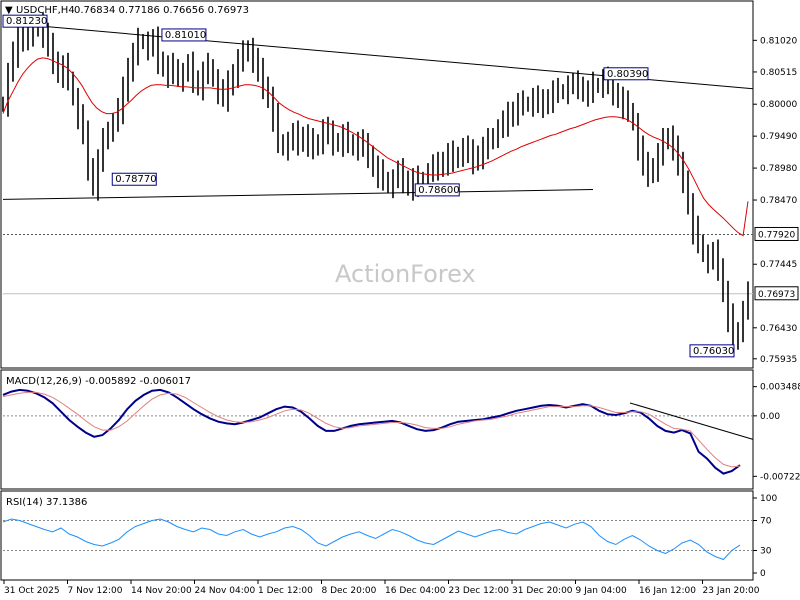  I want to click on annotation-label: 0.78600, so click(438, 190).